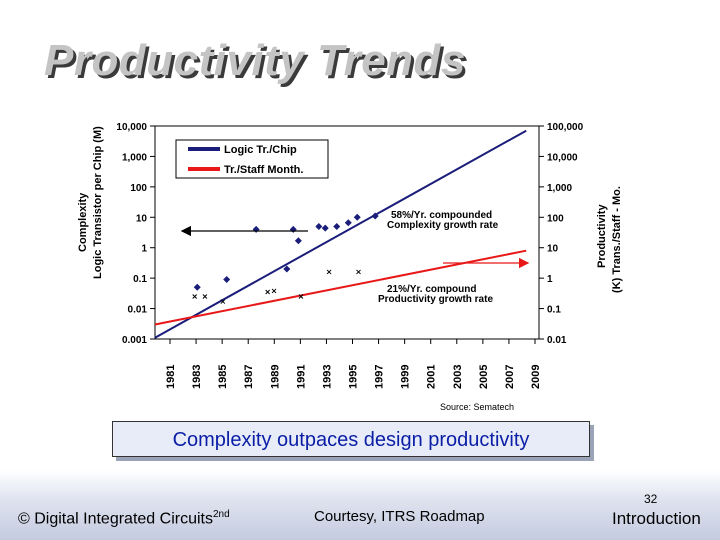  I want to click on x-tick-label: 2001, so click(432, 377).